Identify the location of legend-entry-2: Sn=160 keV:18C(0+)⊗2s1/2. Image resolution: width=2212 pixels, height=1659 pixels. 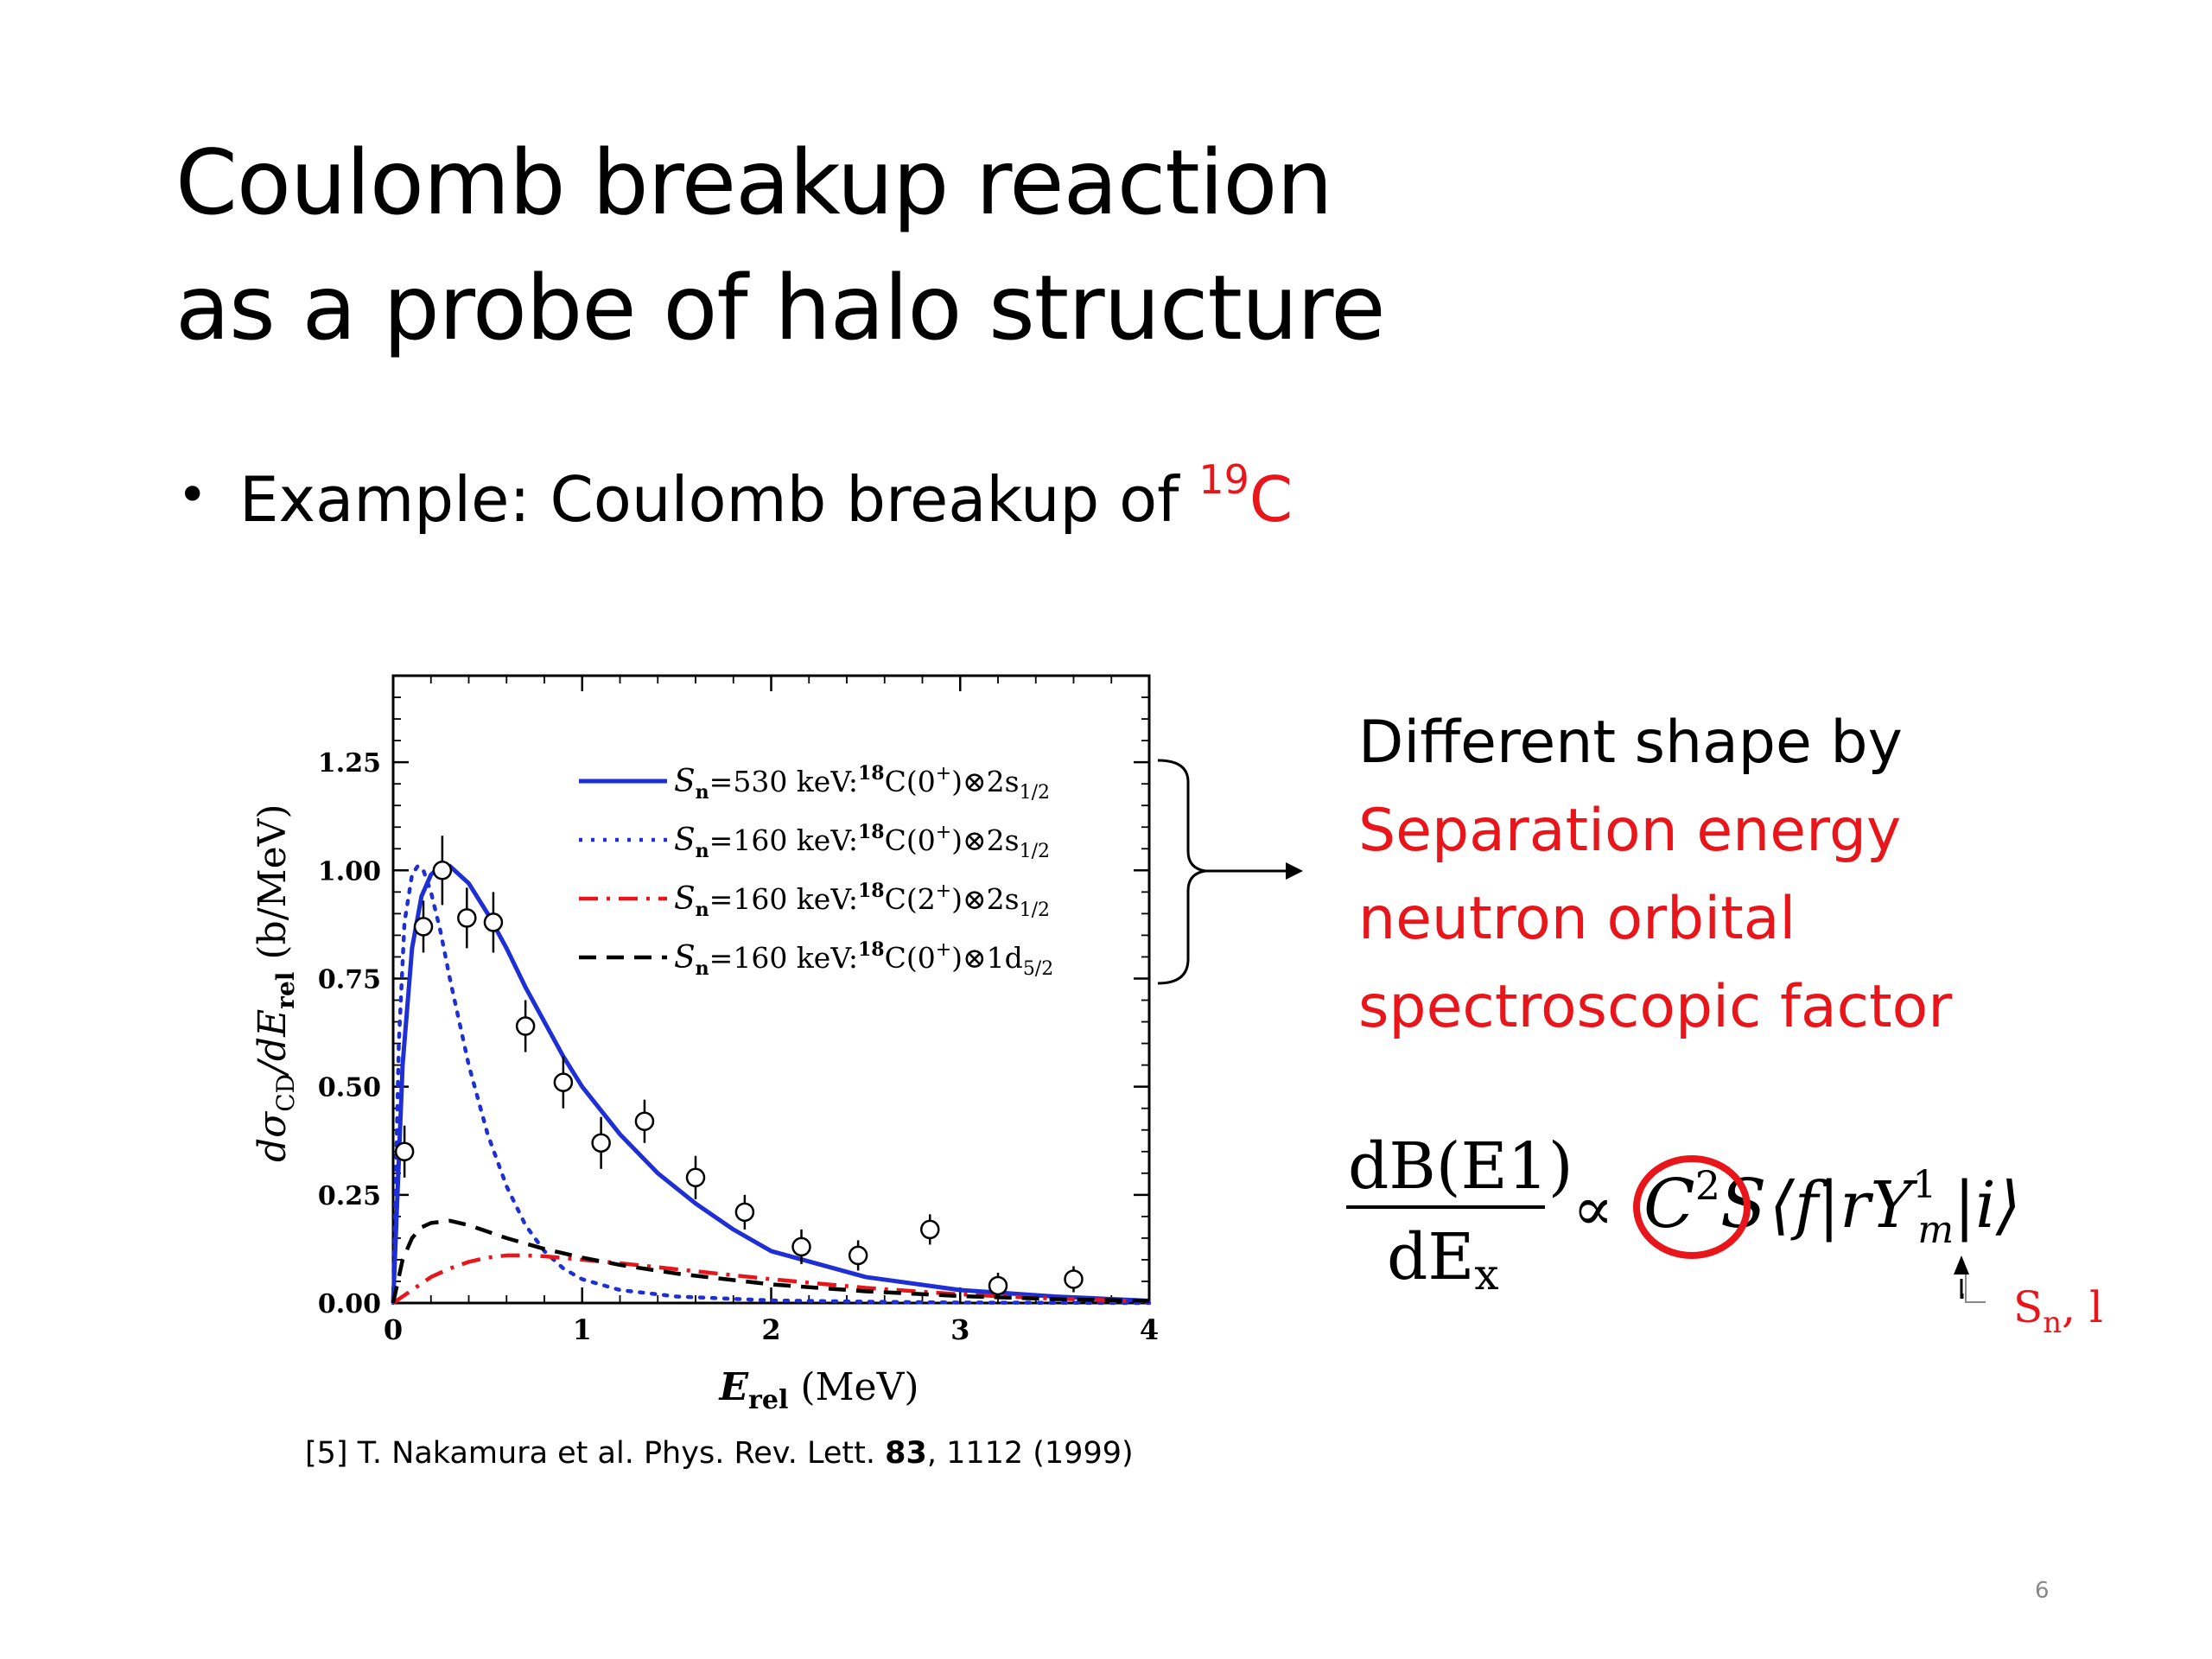
(862, 841).